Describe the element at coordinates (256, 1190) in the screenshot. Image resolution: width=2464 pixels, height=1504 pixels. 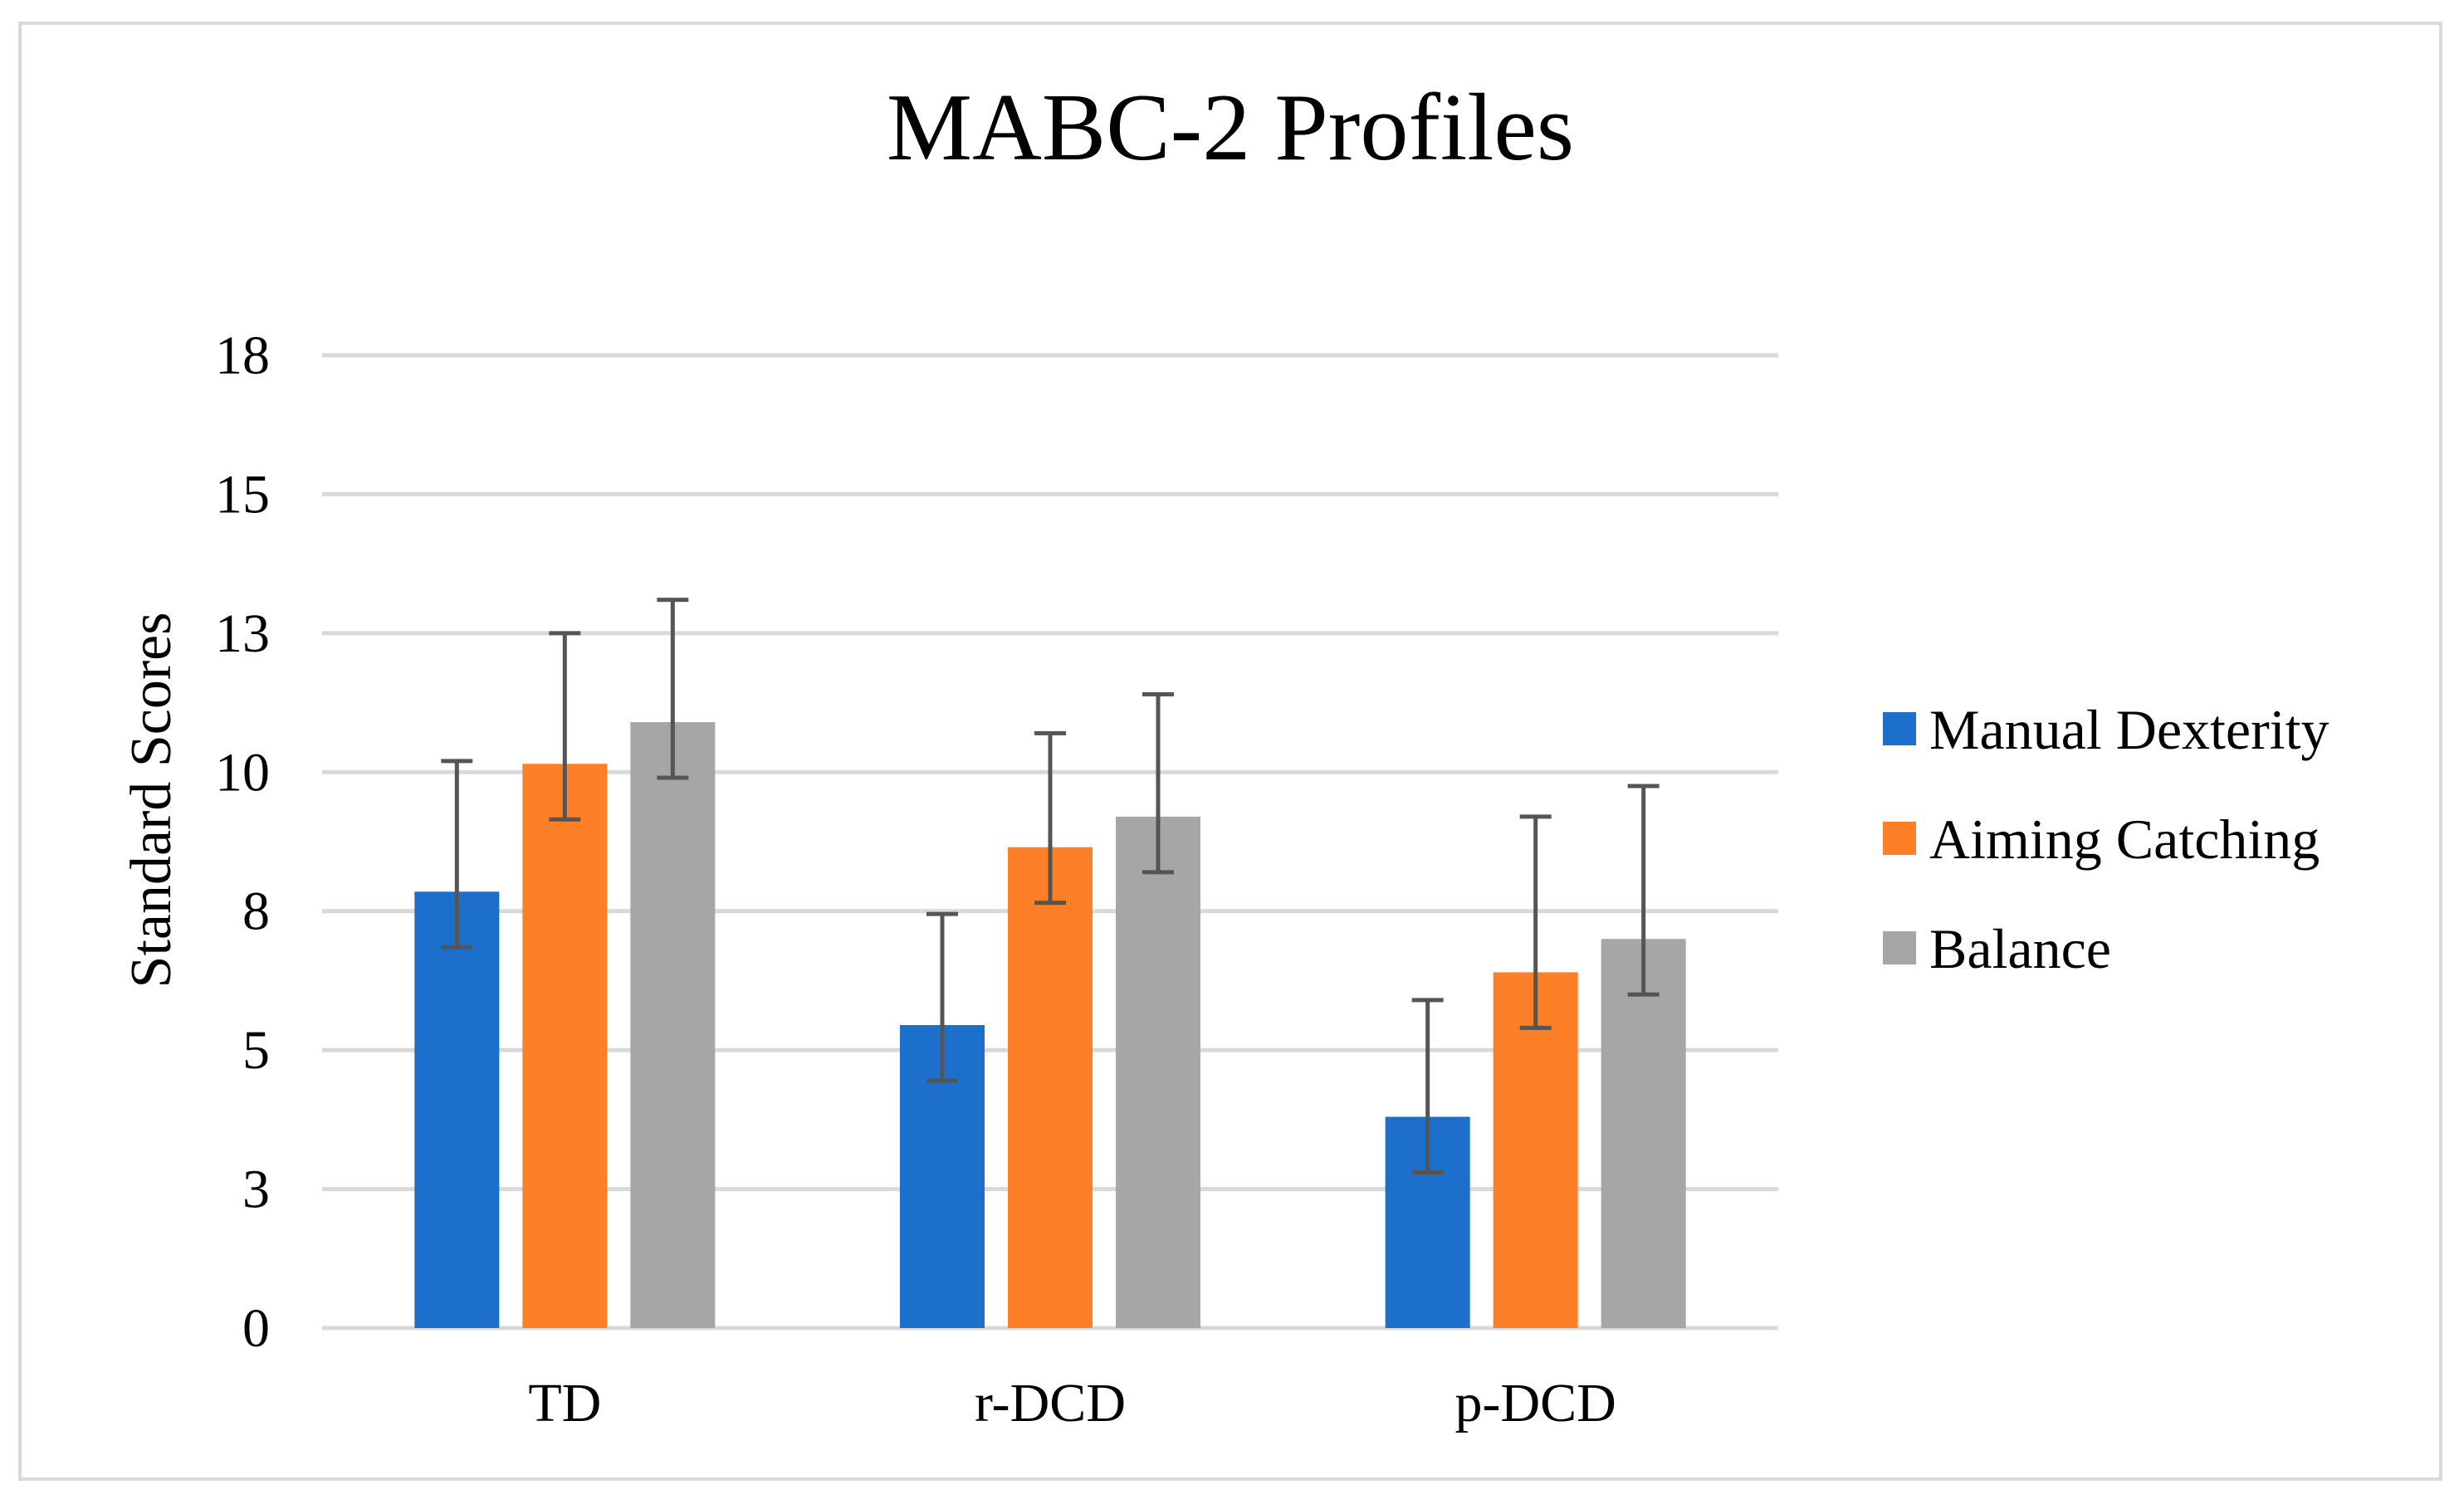
I see `y-tick-label: 3` at that location.